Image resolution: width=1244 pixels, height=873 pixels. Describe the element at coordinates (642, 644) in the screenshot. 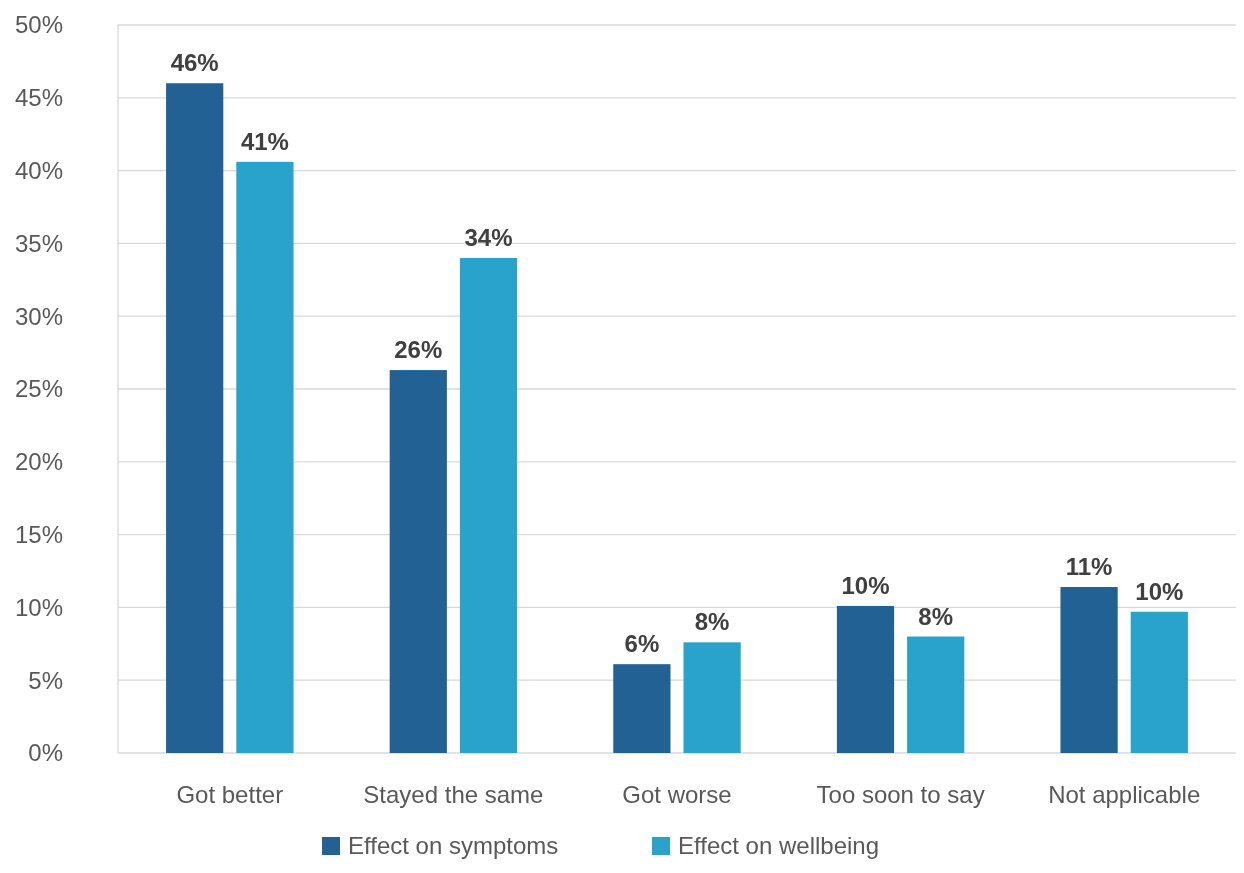

I see `data-label: 6%` at that location.